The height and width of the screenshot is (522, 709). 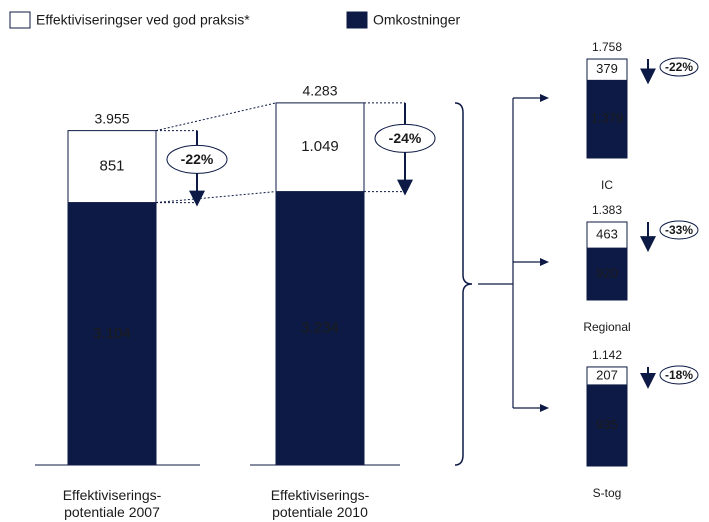 I want to click on data-label: 3.234, so click(x=320, y=327).